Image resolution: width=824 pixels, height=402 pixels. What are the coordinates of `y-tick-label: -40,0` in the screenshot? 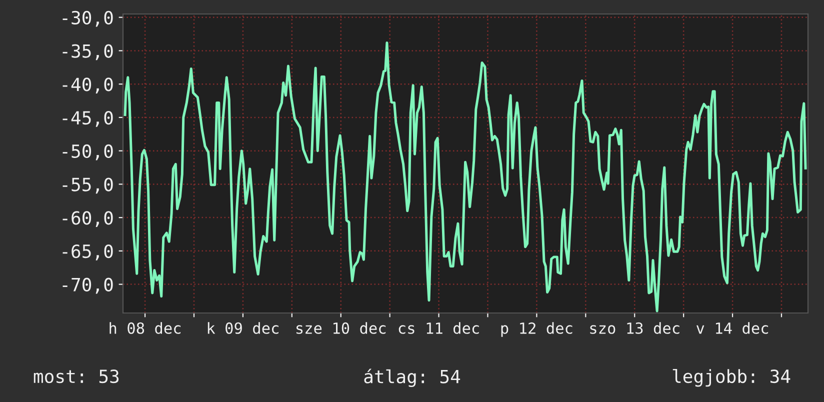 It's located at (87, 86).